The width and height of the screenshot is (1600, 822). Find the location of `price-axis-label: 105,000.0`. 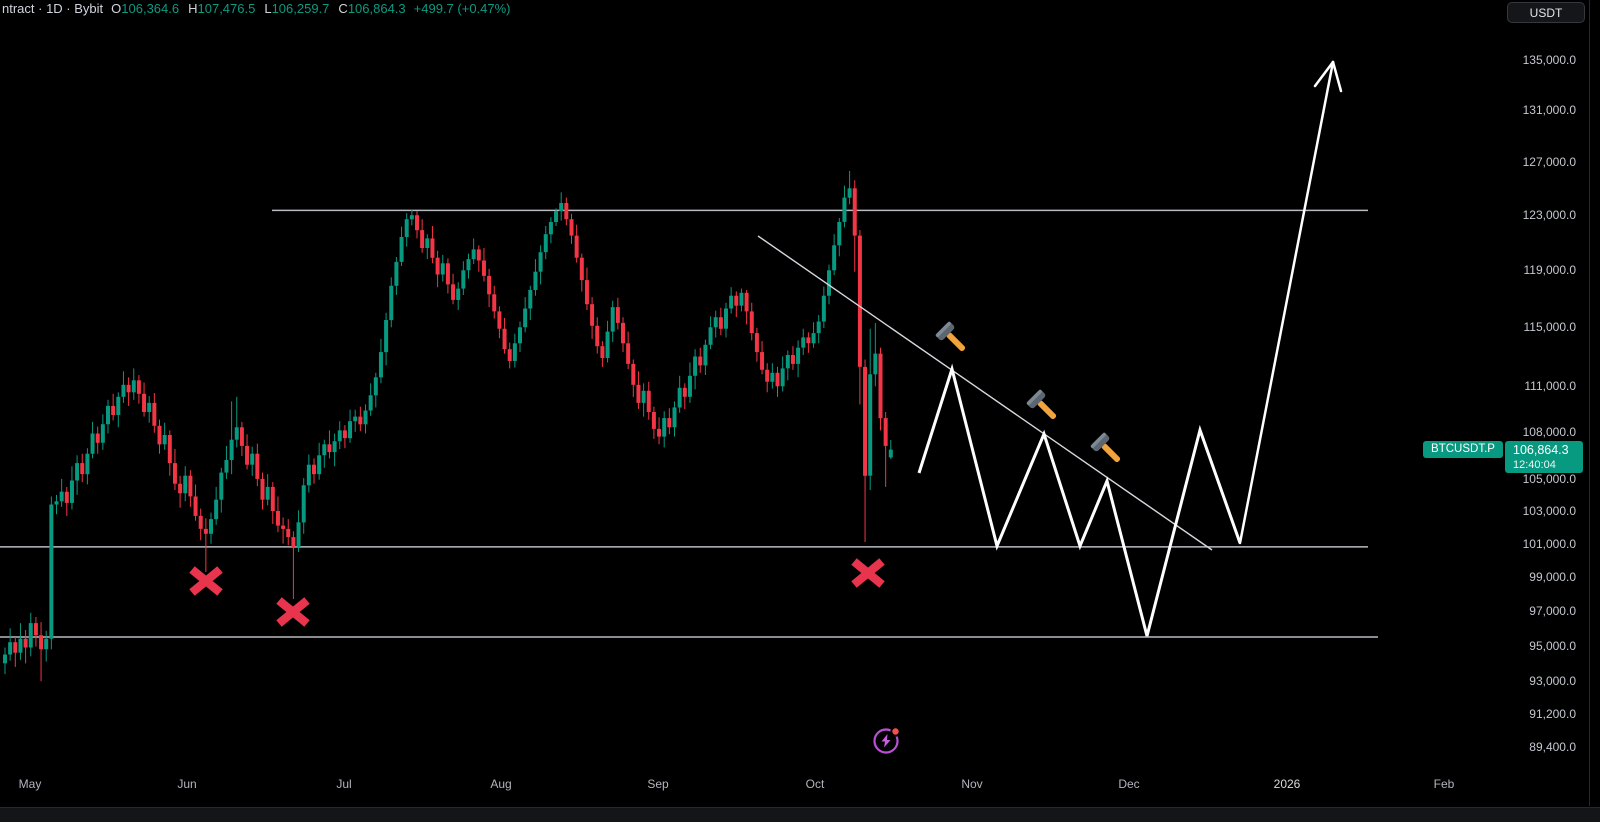

price-axis-label: 105,000.0 is located at coordinates (1549, 478).